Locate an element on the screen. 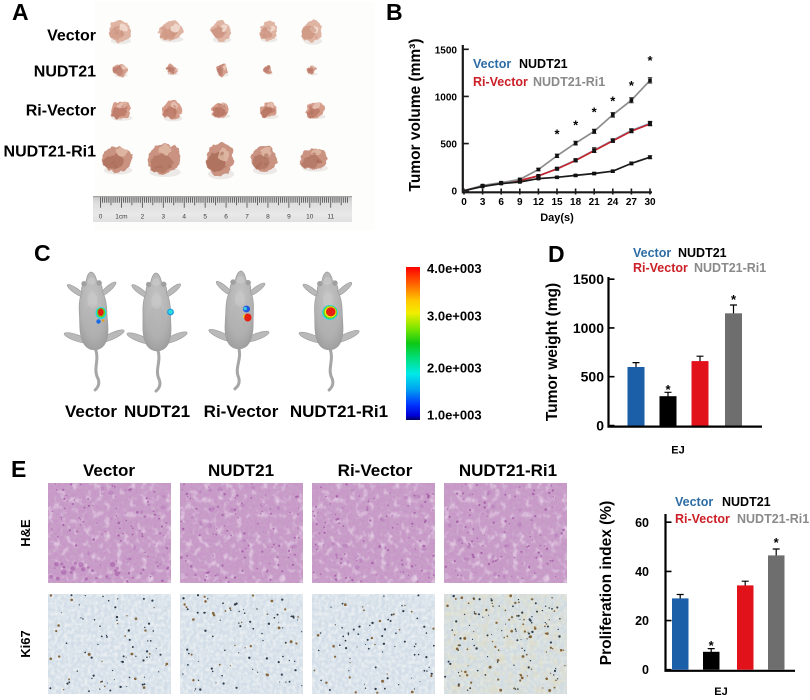  svg-text: 1.0e+003 is located at coordinates (454, 415).